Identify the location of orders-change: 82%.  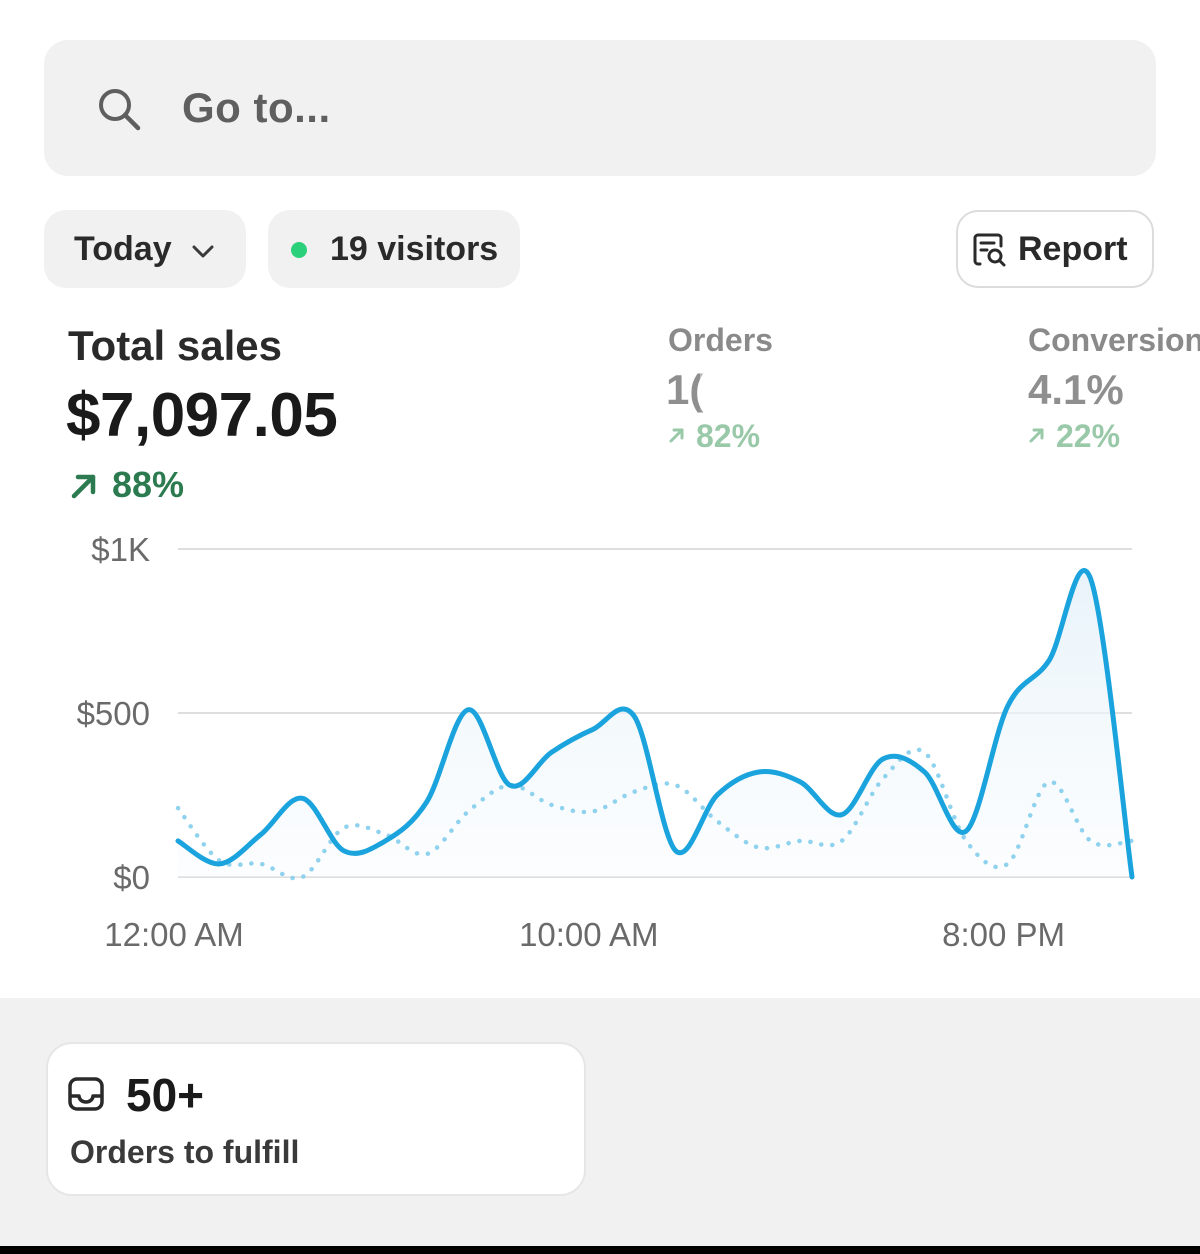
(728, 436).